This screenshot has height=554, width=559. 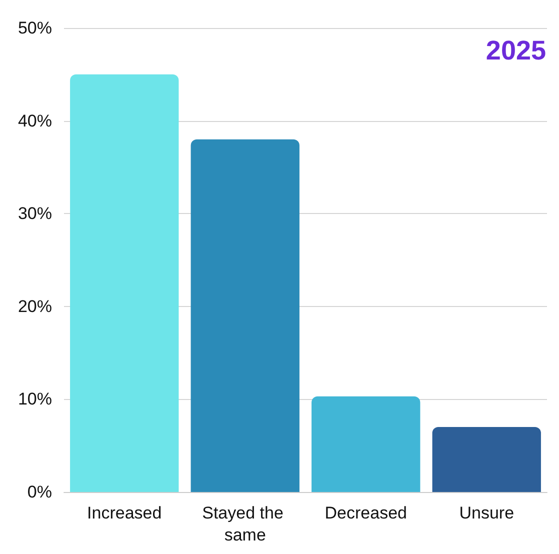 What do you see at coordinates (35, 306) in the screenshot?
I see `y-tick-label: 20%` at bounding box center [35, 306].